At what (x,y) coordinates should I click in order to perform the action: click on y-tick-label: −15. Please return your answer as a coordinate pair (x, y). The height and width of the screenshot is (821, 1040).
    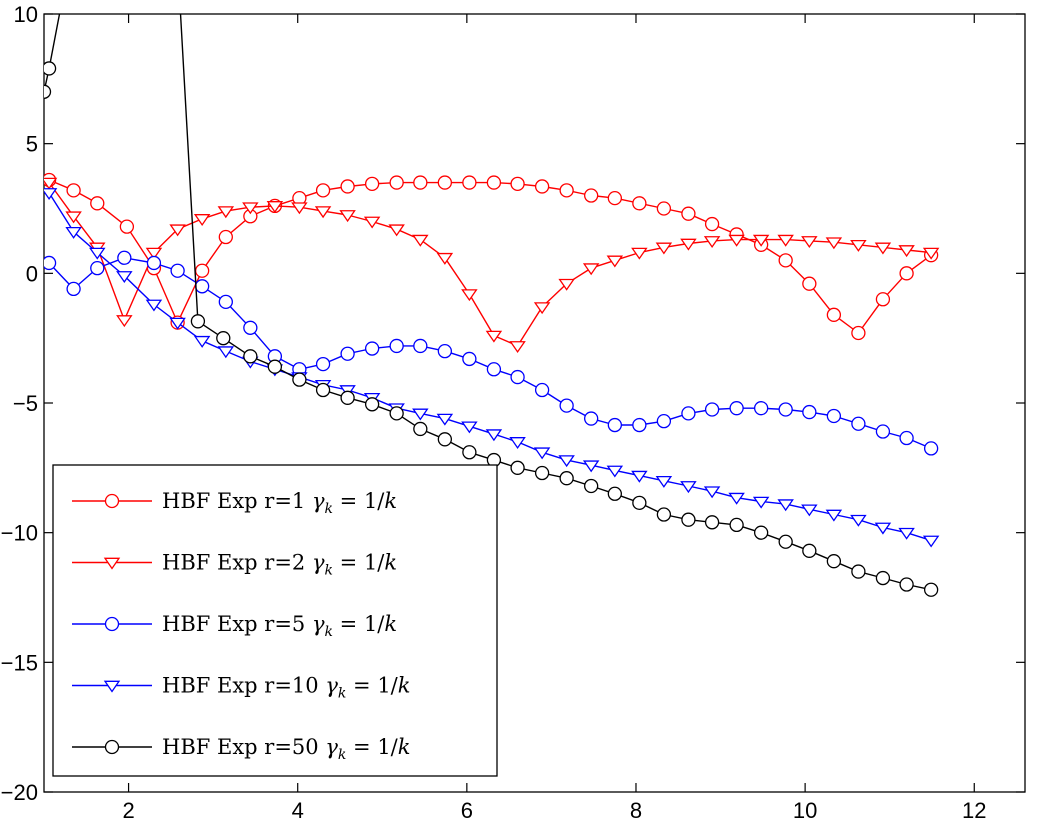
    Looking at the image, I should click on (19, 662).